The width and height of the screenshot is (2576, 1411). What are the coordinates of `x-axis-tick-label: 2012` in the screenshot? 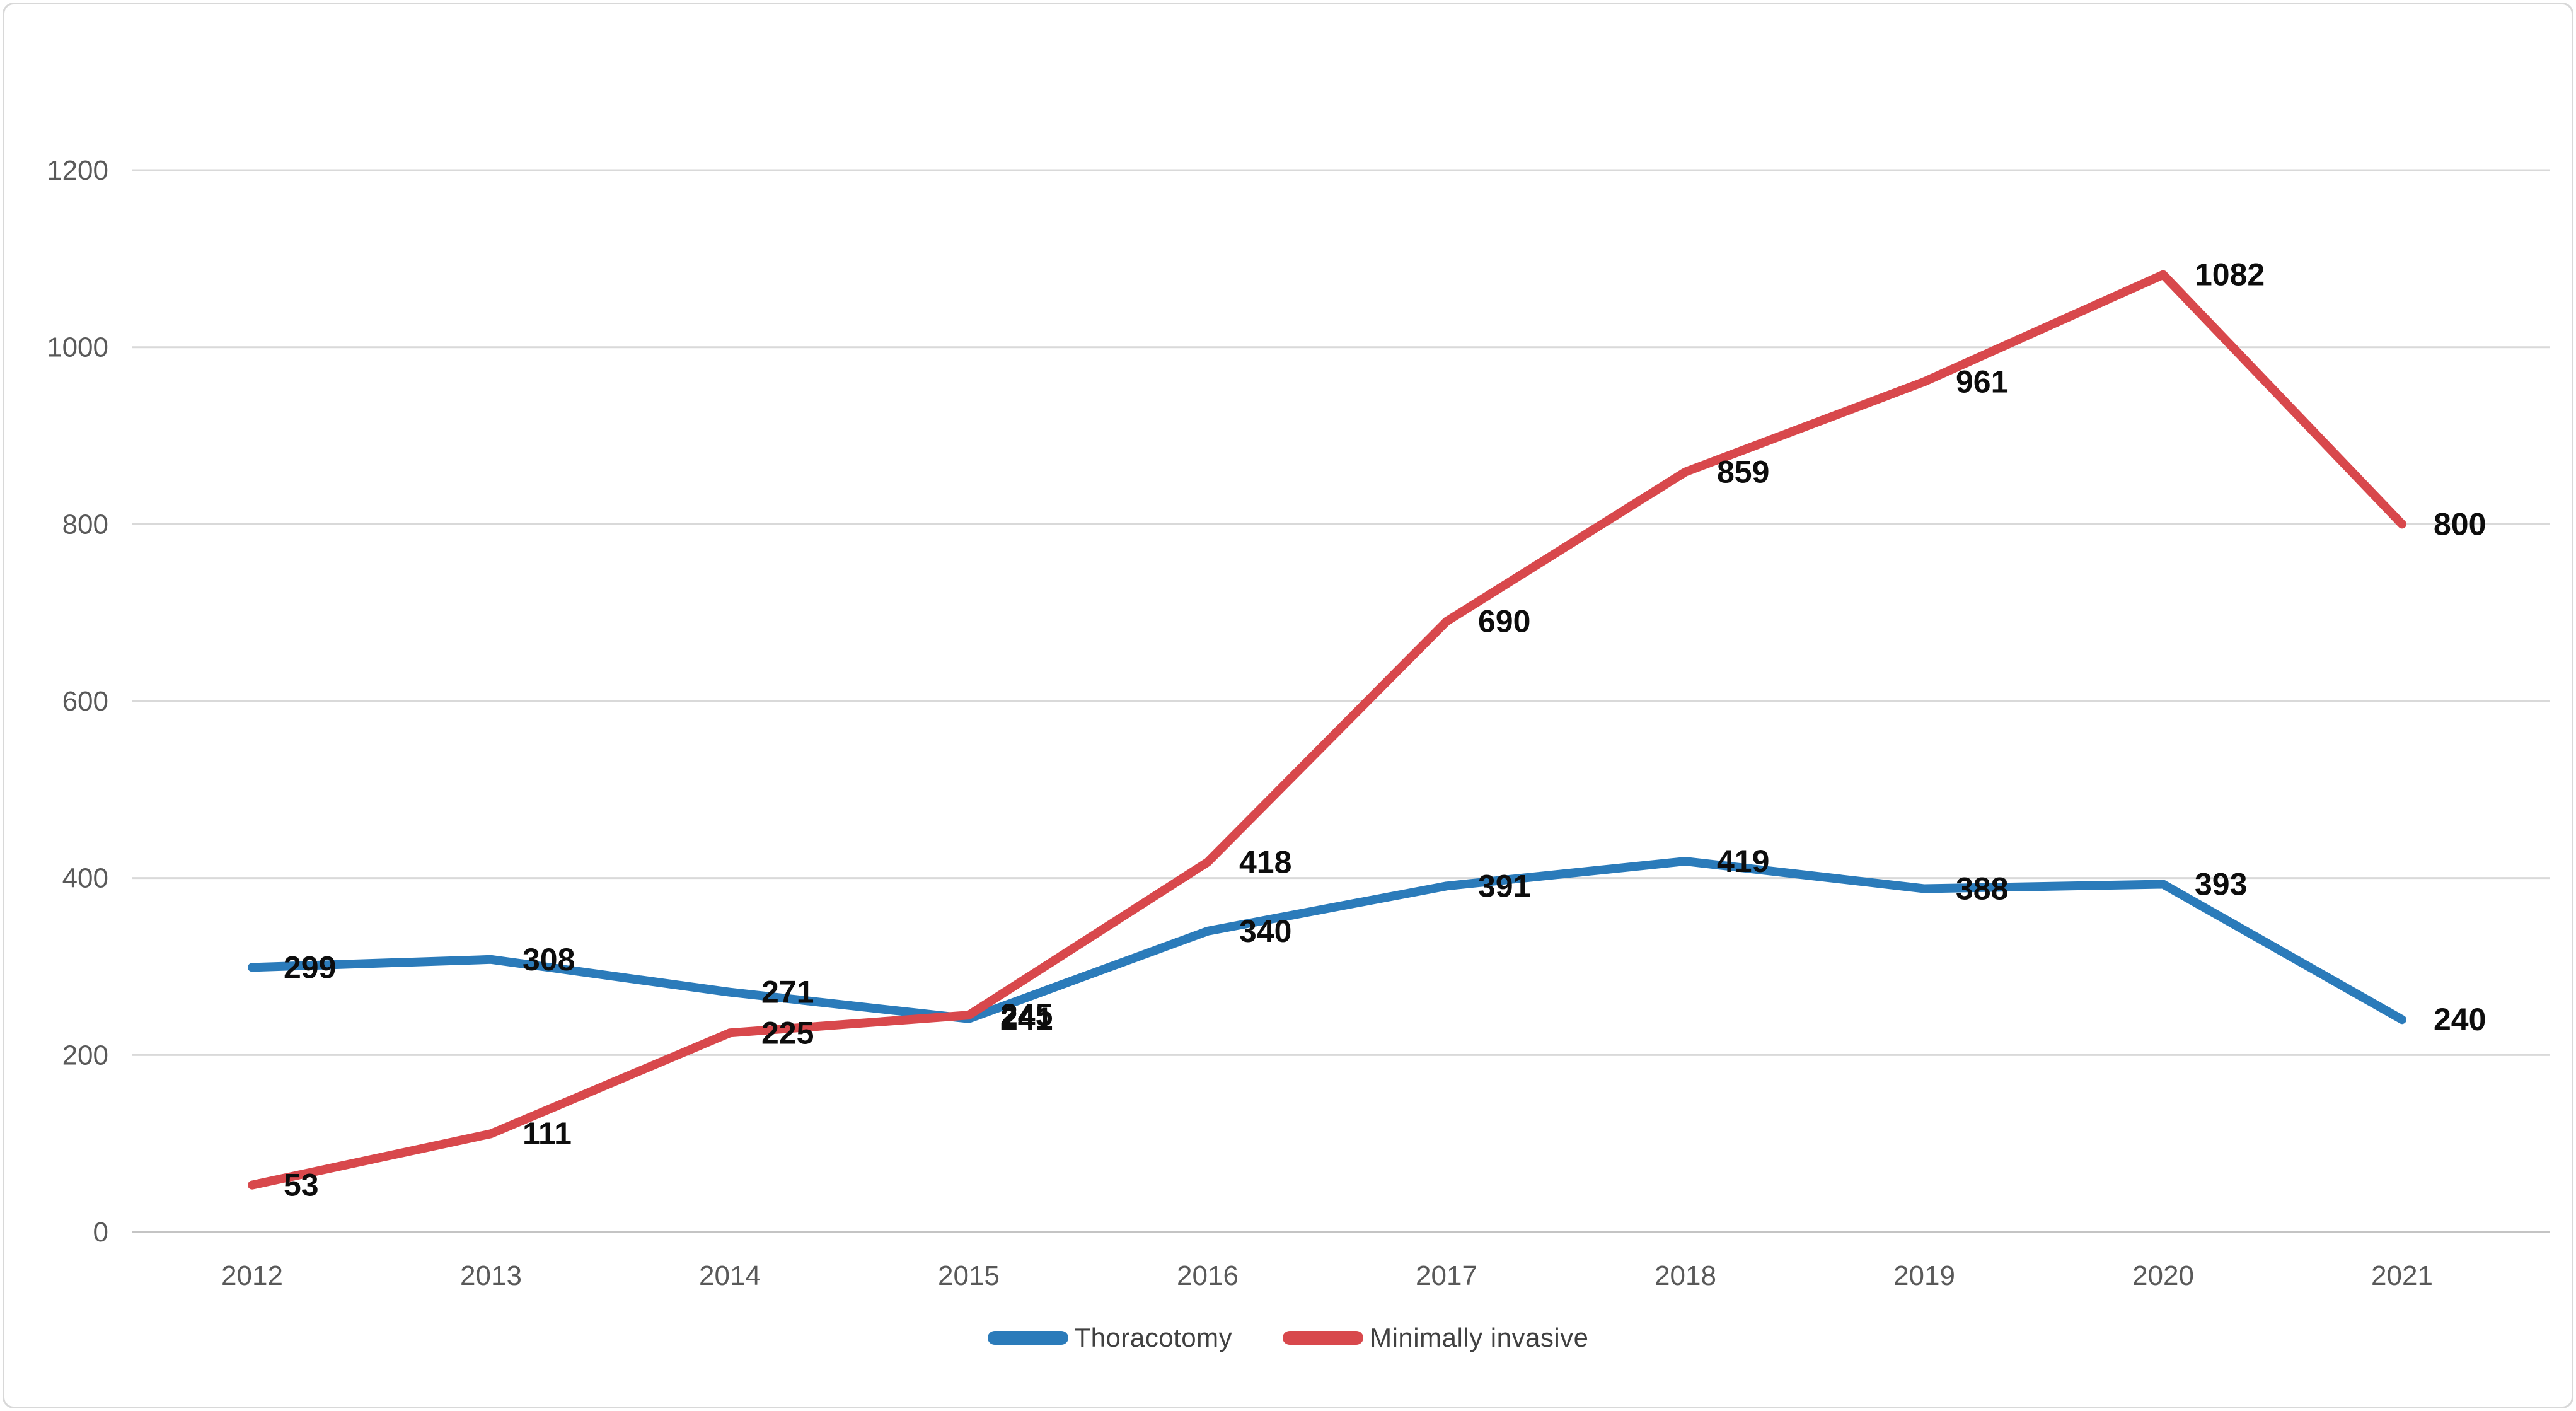 It's located at (252, 1276).